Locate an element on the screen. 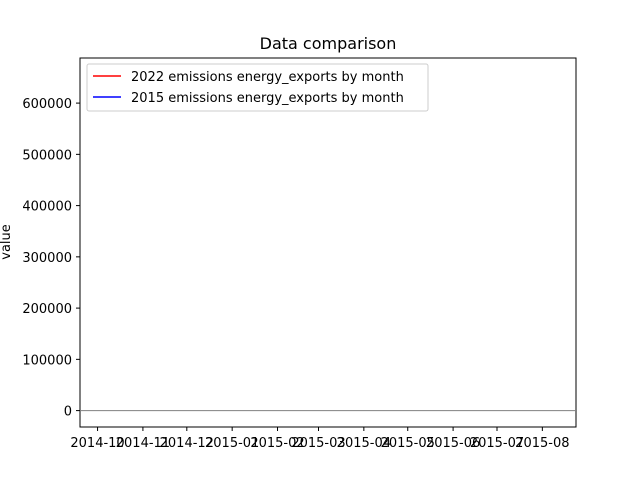 The width and height of the screenshot is (640, 480). y-tick-label: 300000 is located at coordinates (47, 258).